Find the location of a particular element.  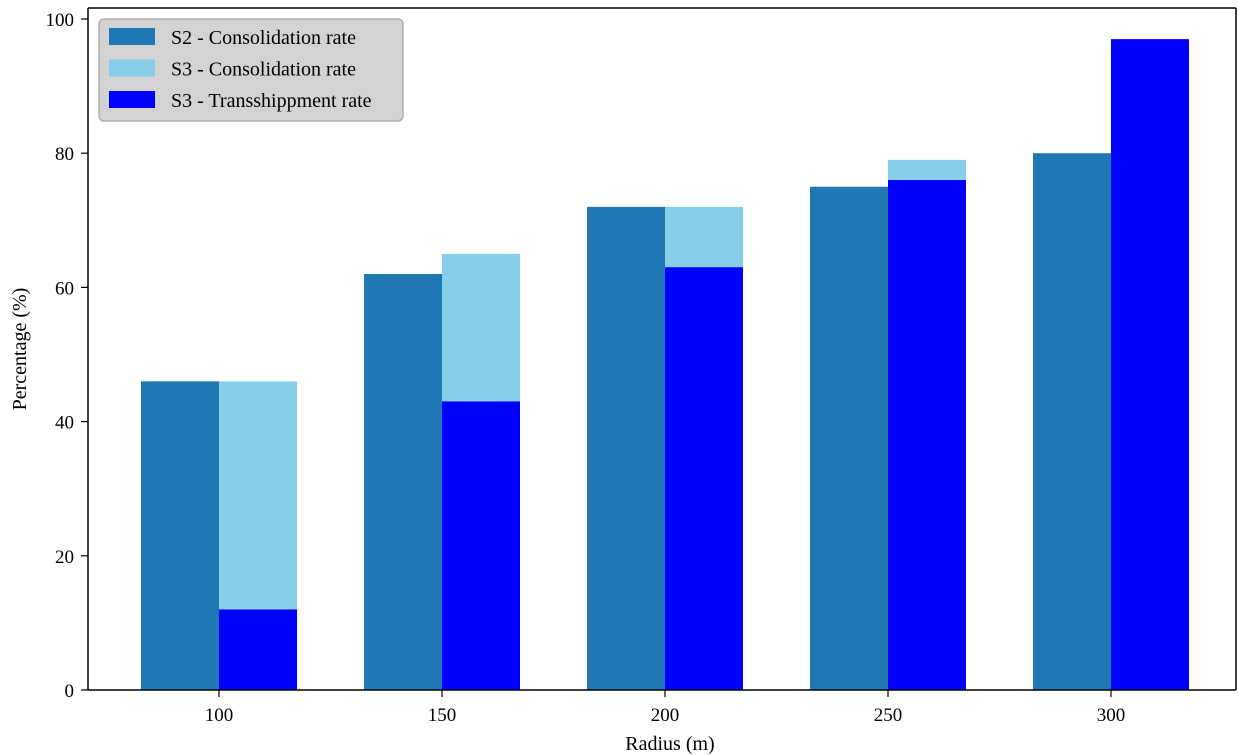

legend-label: S3 - Transshippment rate is located at coordinates (271, 101).